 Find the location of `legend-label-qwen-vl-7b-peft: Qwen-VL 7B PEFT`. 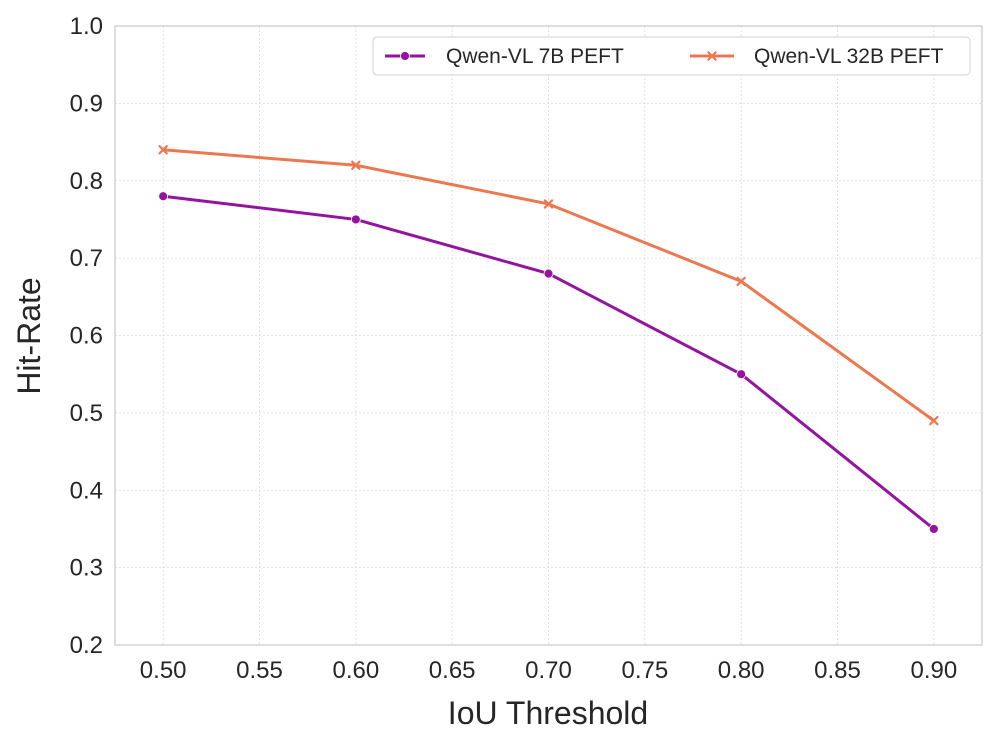

legend-label-qwen-vl-7b-peft: Qwen-VL 7B PEFT is located at coordinates (535, 56).